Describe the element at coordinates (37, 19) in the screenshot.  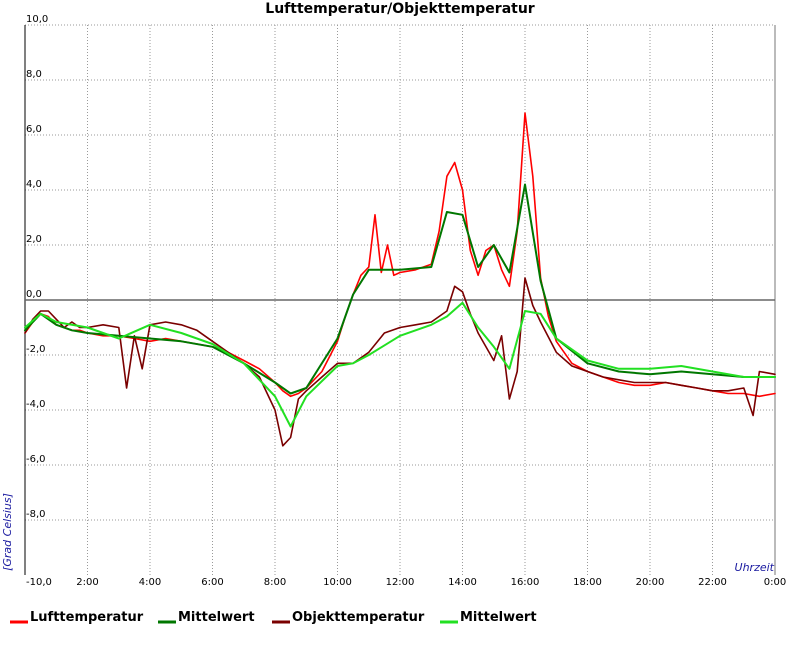
I see `y-tick-label-0: 10,0` at that location.